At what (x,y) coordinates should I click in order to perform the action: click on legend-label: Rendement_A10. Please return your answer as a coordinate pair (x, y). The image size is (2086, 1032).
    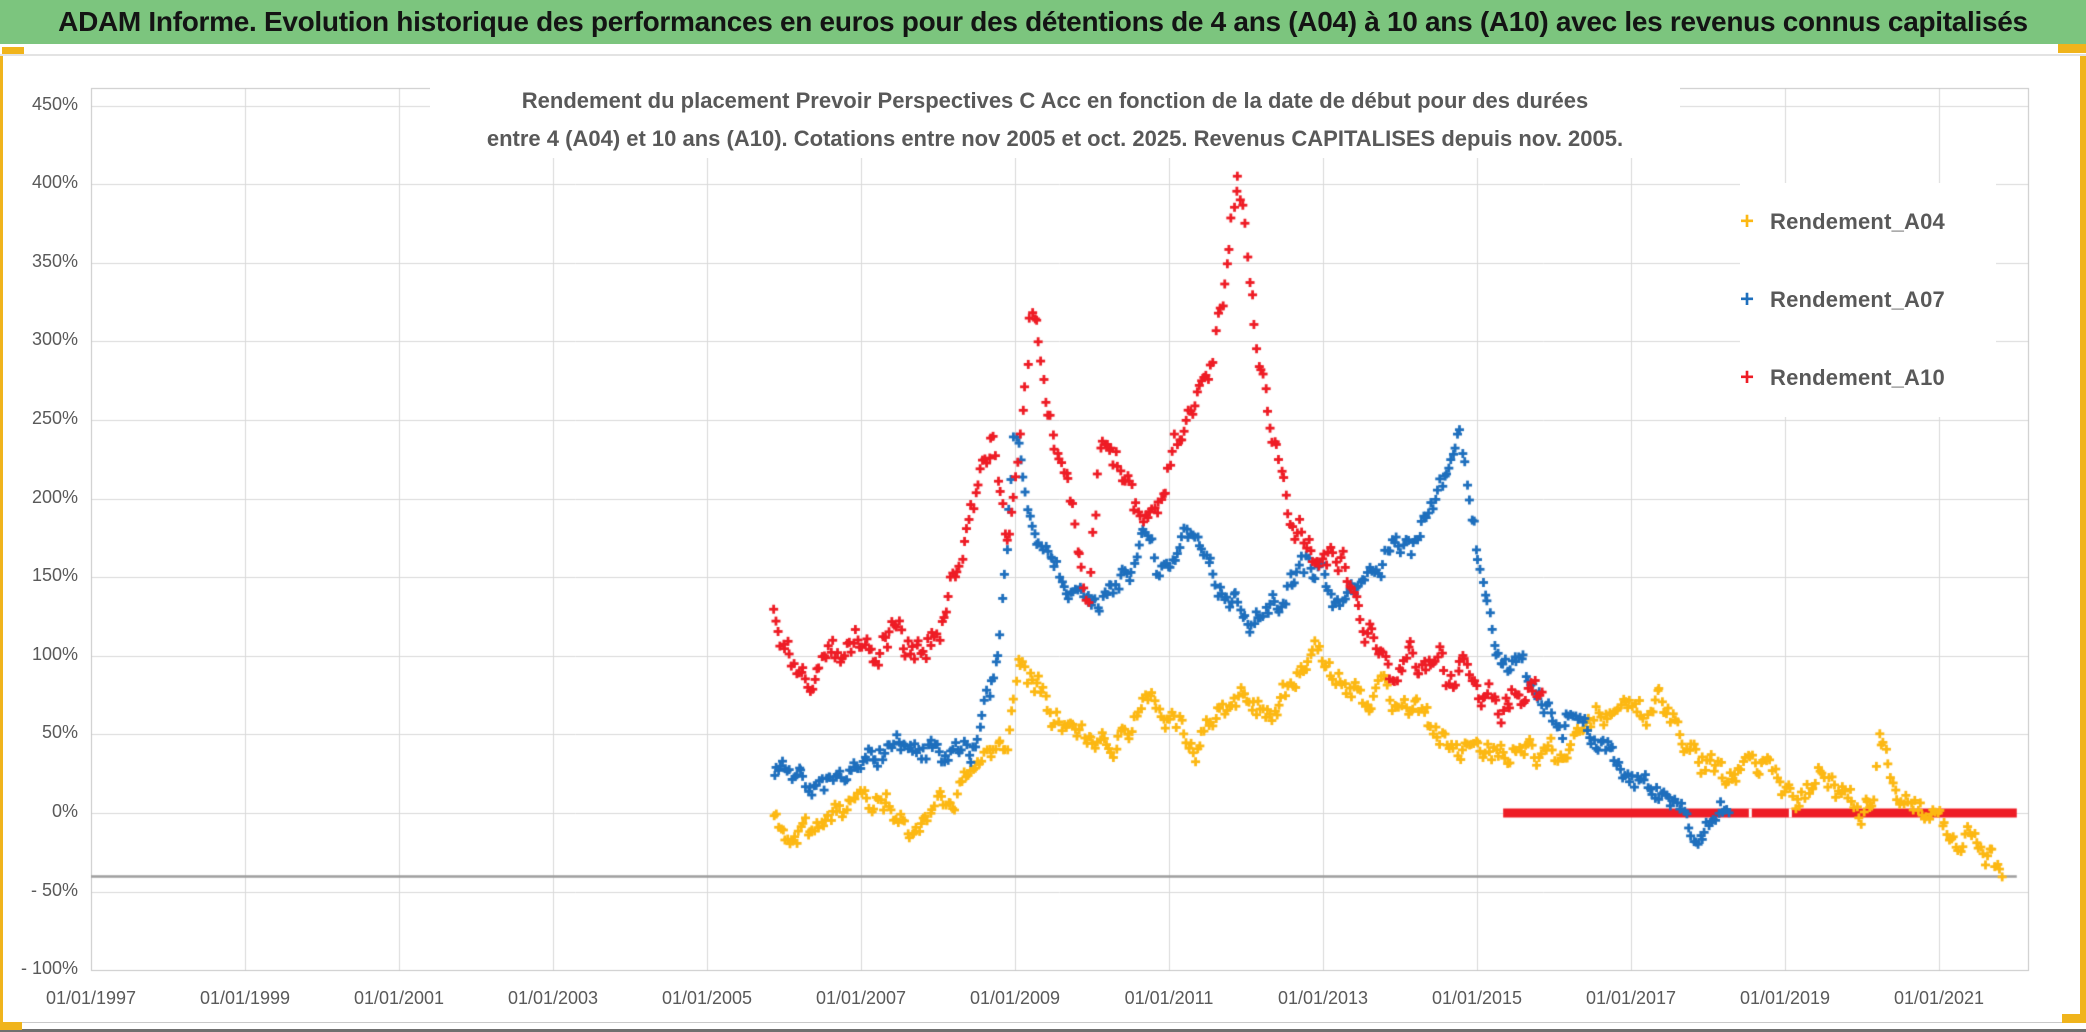
    Looking at the image, I should click on (1857, 377).